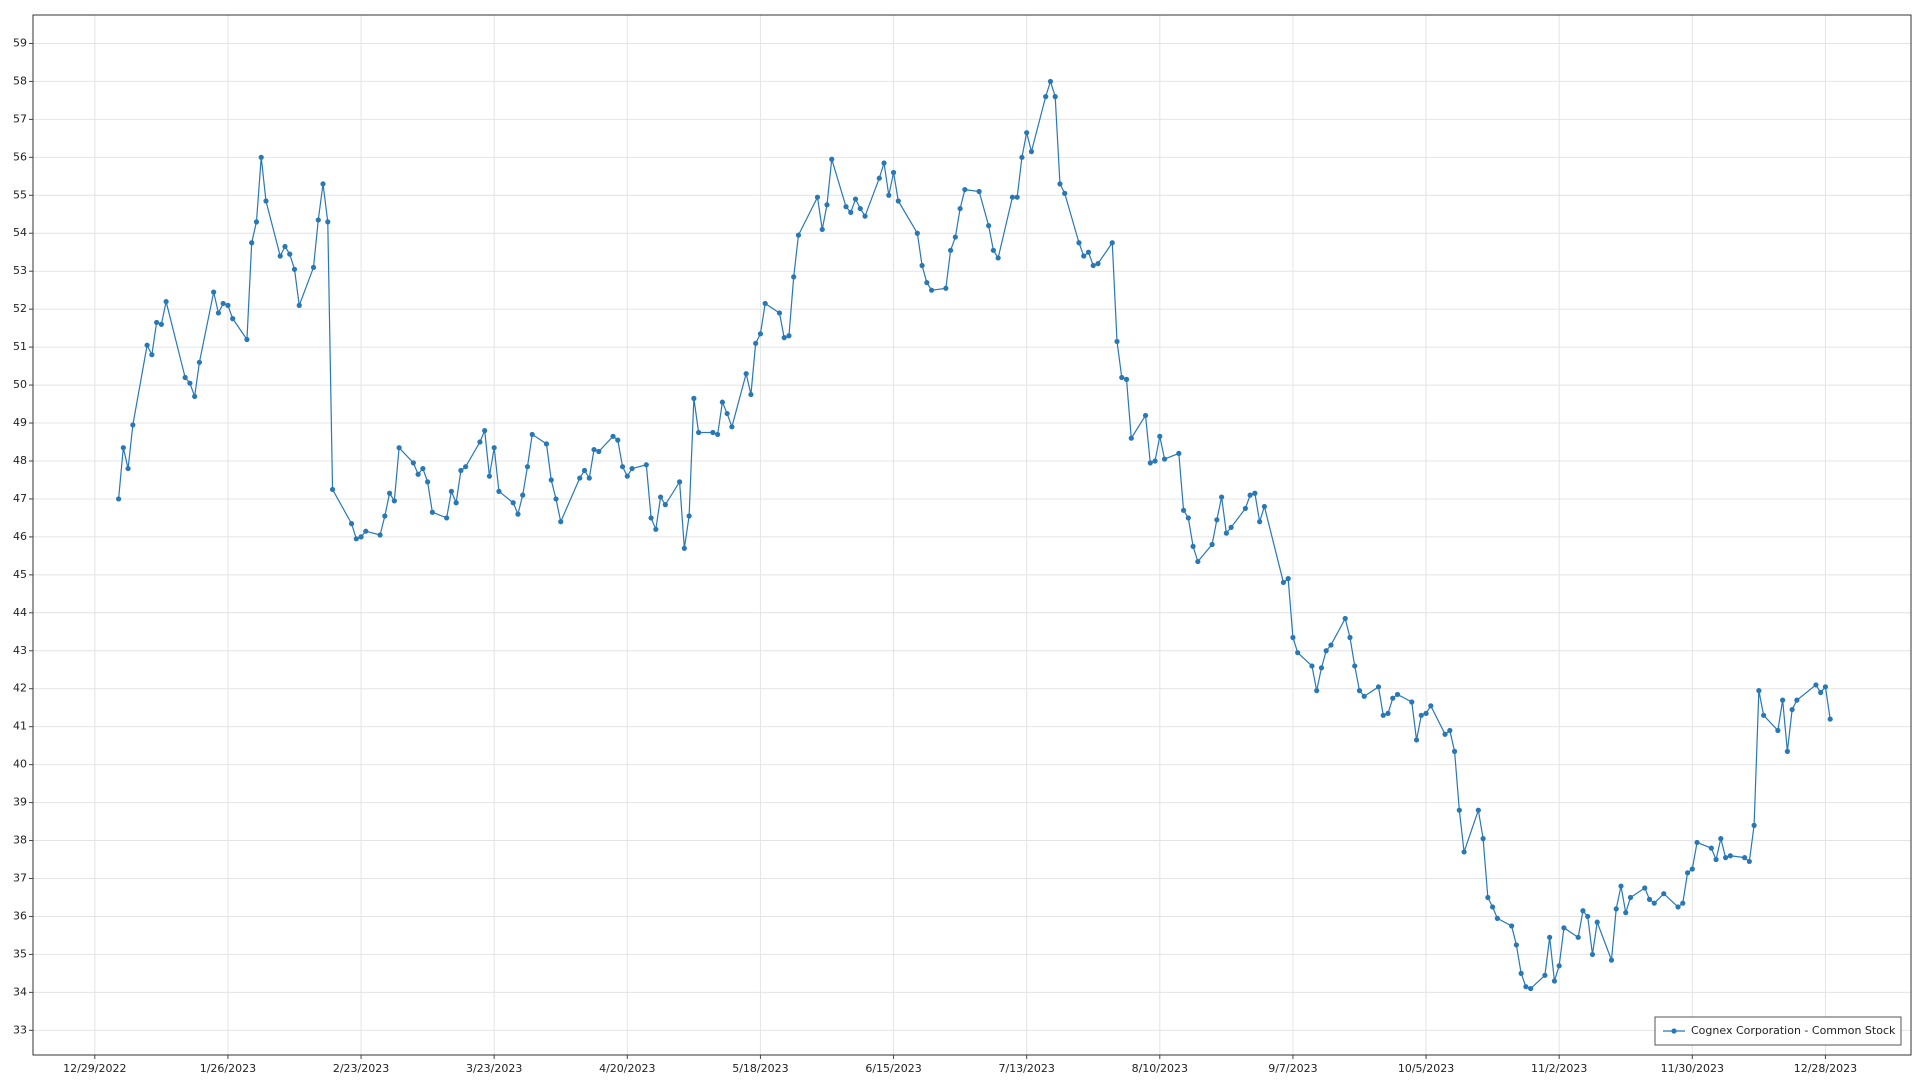 This screenshot has width=1920, height=1084. What do you see at coordinates (1026, 1068) in the screenshot?
I see `x-tick-label: 7/13/2023` at bounding box center [1026, 1068].